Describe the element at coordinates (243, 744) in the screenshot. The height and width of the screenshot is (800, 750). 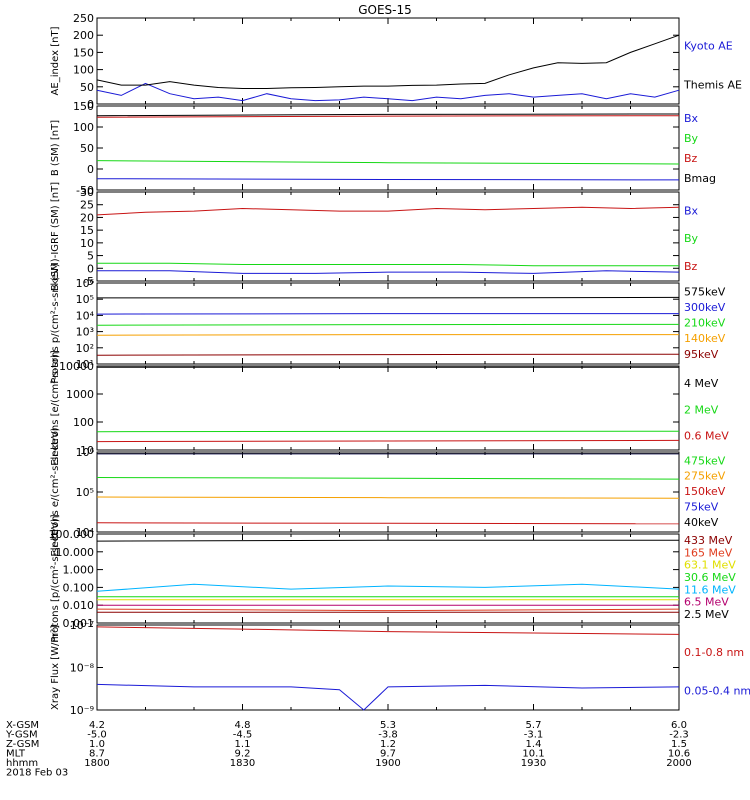
I see `orbit-cell: 1.1` at that location.